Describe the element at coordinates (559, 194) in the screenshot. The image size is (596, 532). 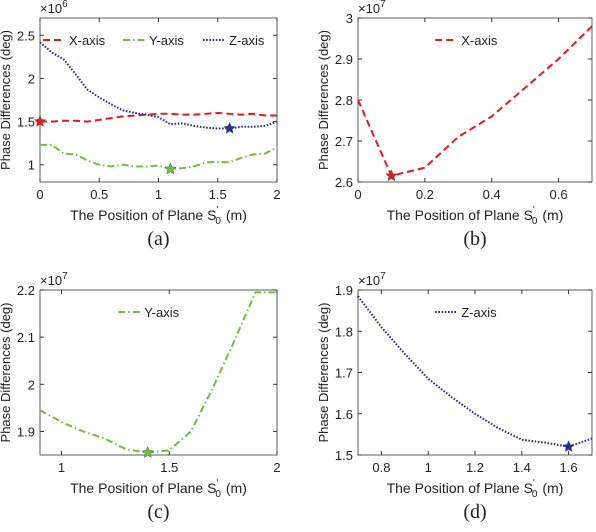
I see `x-tick-label: 0.6` at that location.